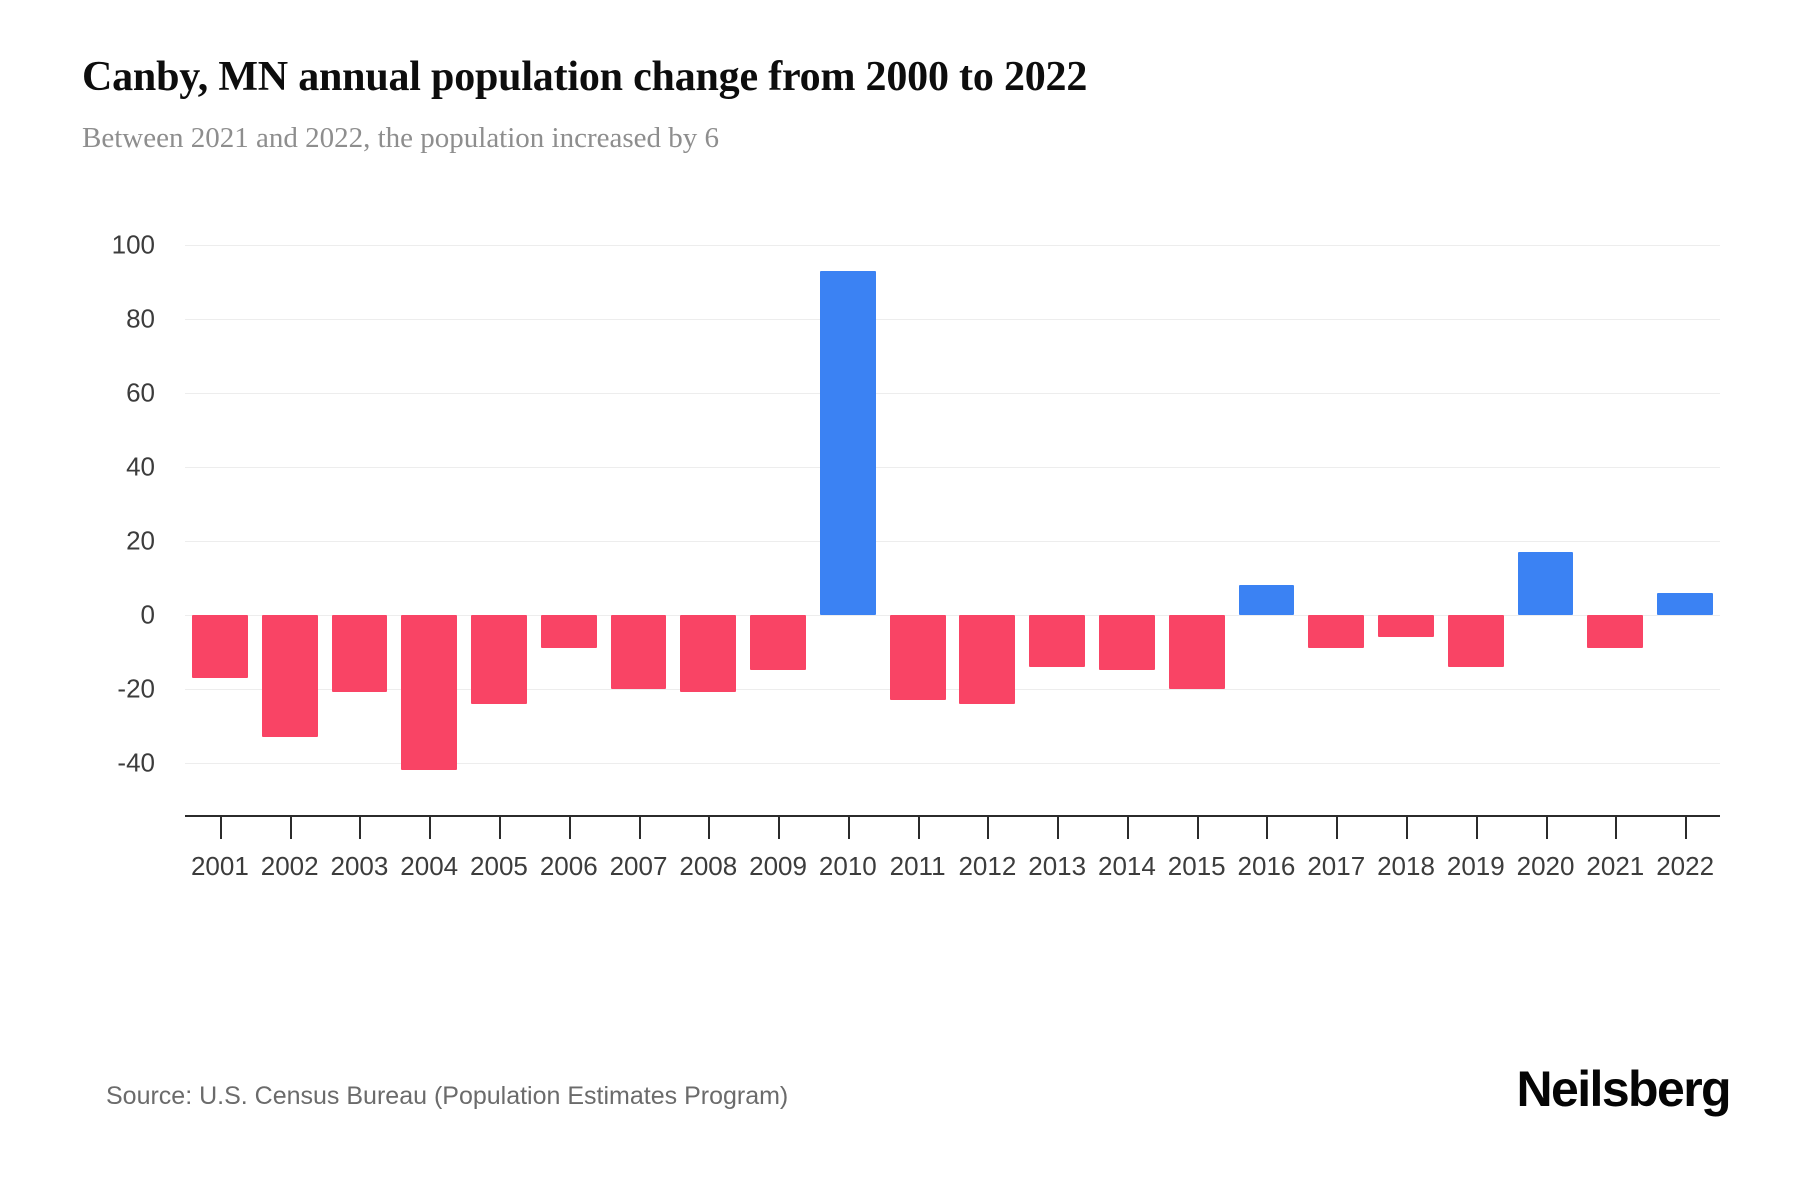 The width and height of the screenshot is (1800, 1200). What do you see at coordinates (847, 442) in the screenshot?
I see `bar-2010` at bounding box center [847, 442].